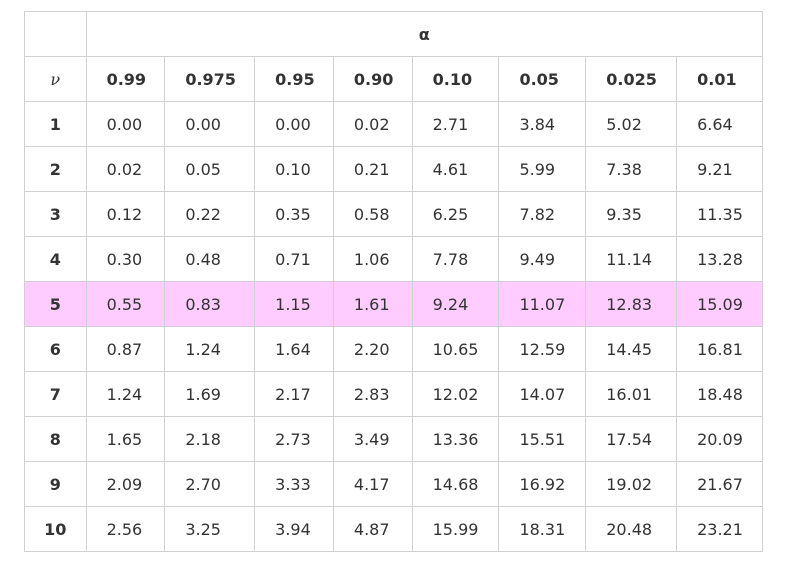 This screenshot has height=564, width=802. Describe the element at coordinates (542, 484) in the screenshot. I see `table-cell: 16.92` at that location.